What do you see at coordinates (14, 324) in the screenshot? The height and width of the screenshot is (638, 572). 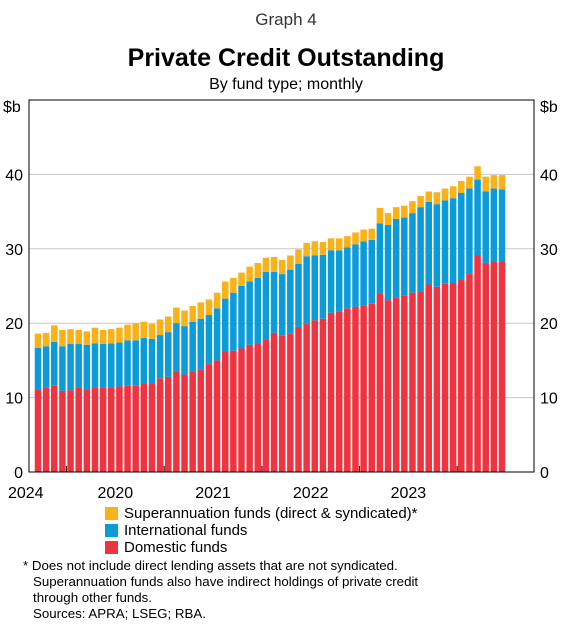 I see `y-tick-label-left: 20` at bounding box center [14, 324].